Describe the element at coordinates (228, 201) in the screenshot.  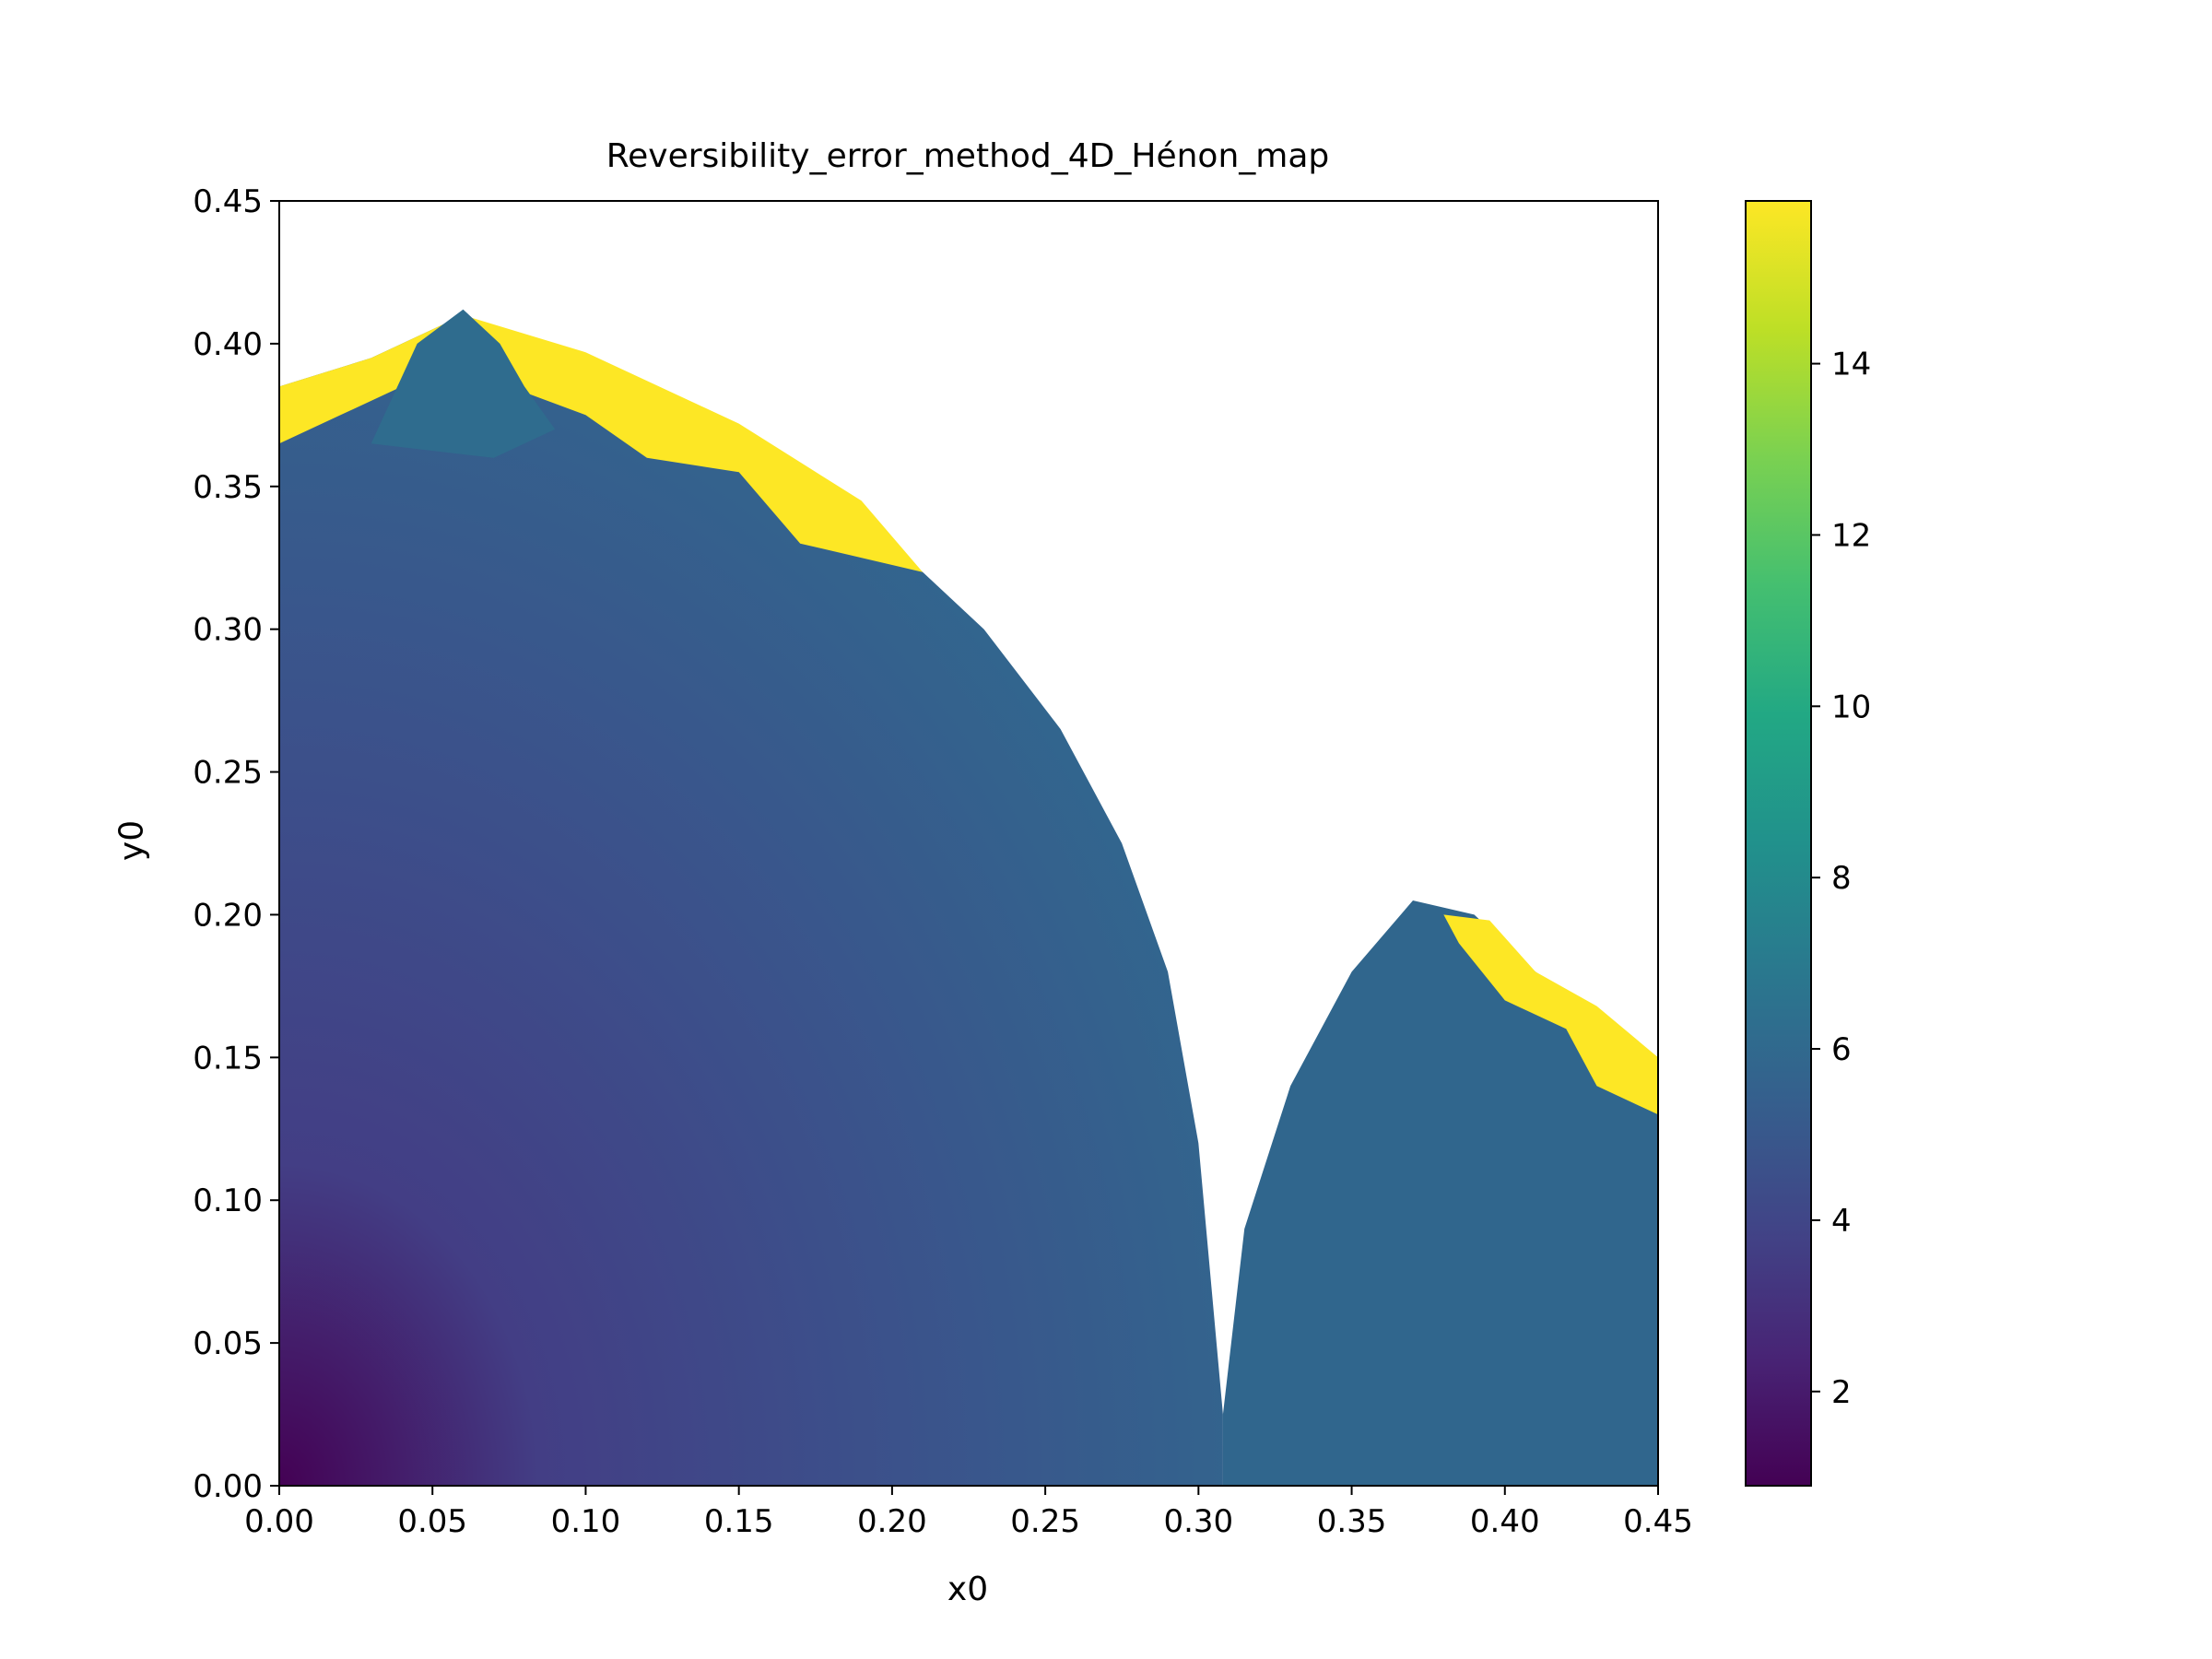
I see `y-tick-label: 0.45` at that location.